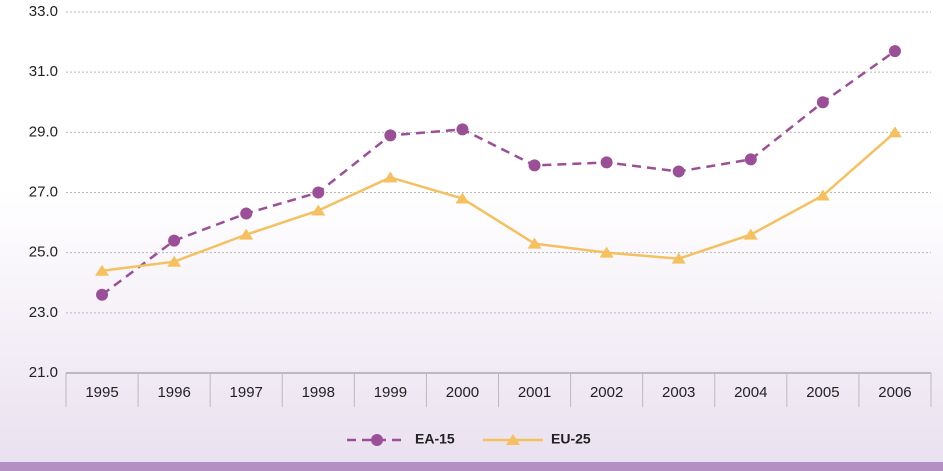 The width and height of the screenshot is (943, 471). What do you see at coordinates (390, 392) in the screenshot?
I see `x-tick-label: 1999` at bounding box center [390, 392].